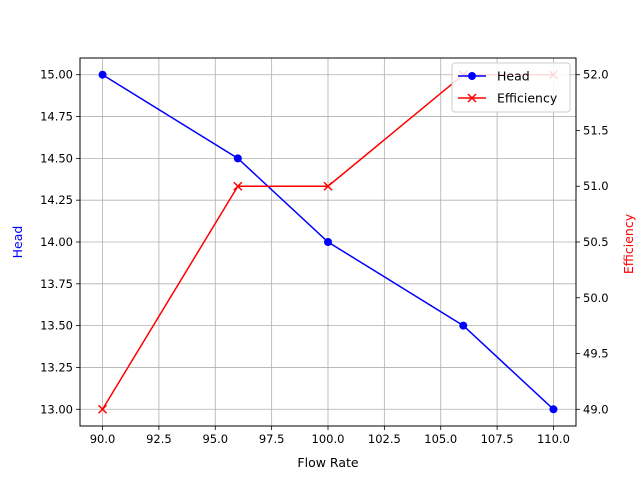 The width and height of the screenshot is (640, 480). Describe the element at coordinates (596, 186) in the screenshot. I see `y-right-tick-label: 51.0` at that location.